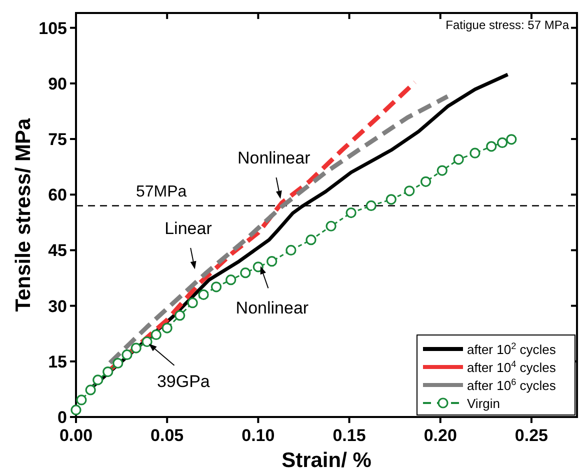 The height and width of the screenshot is (475, 579). I want to click on x-tick-label: 0.15, so click(349, 435).